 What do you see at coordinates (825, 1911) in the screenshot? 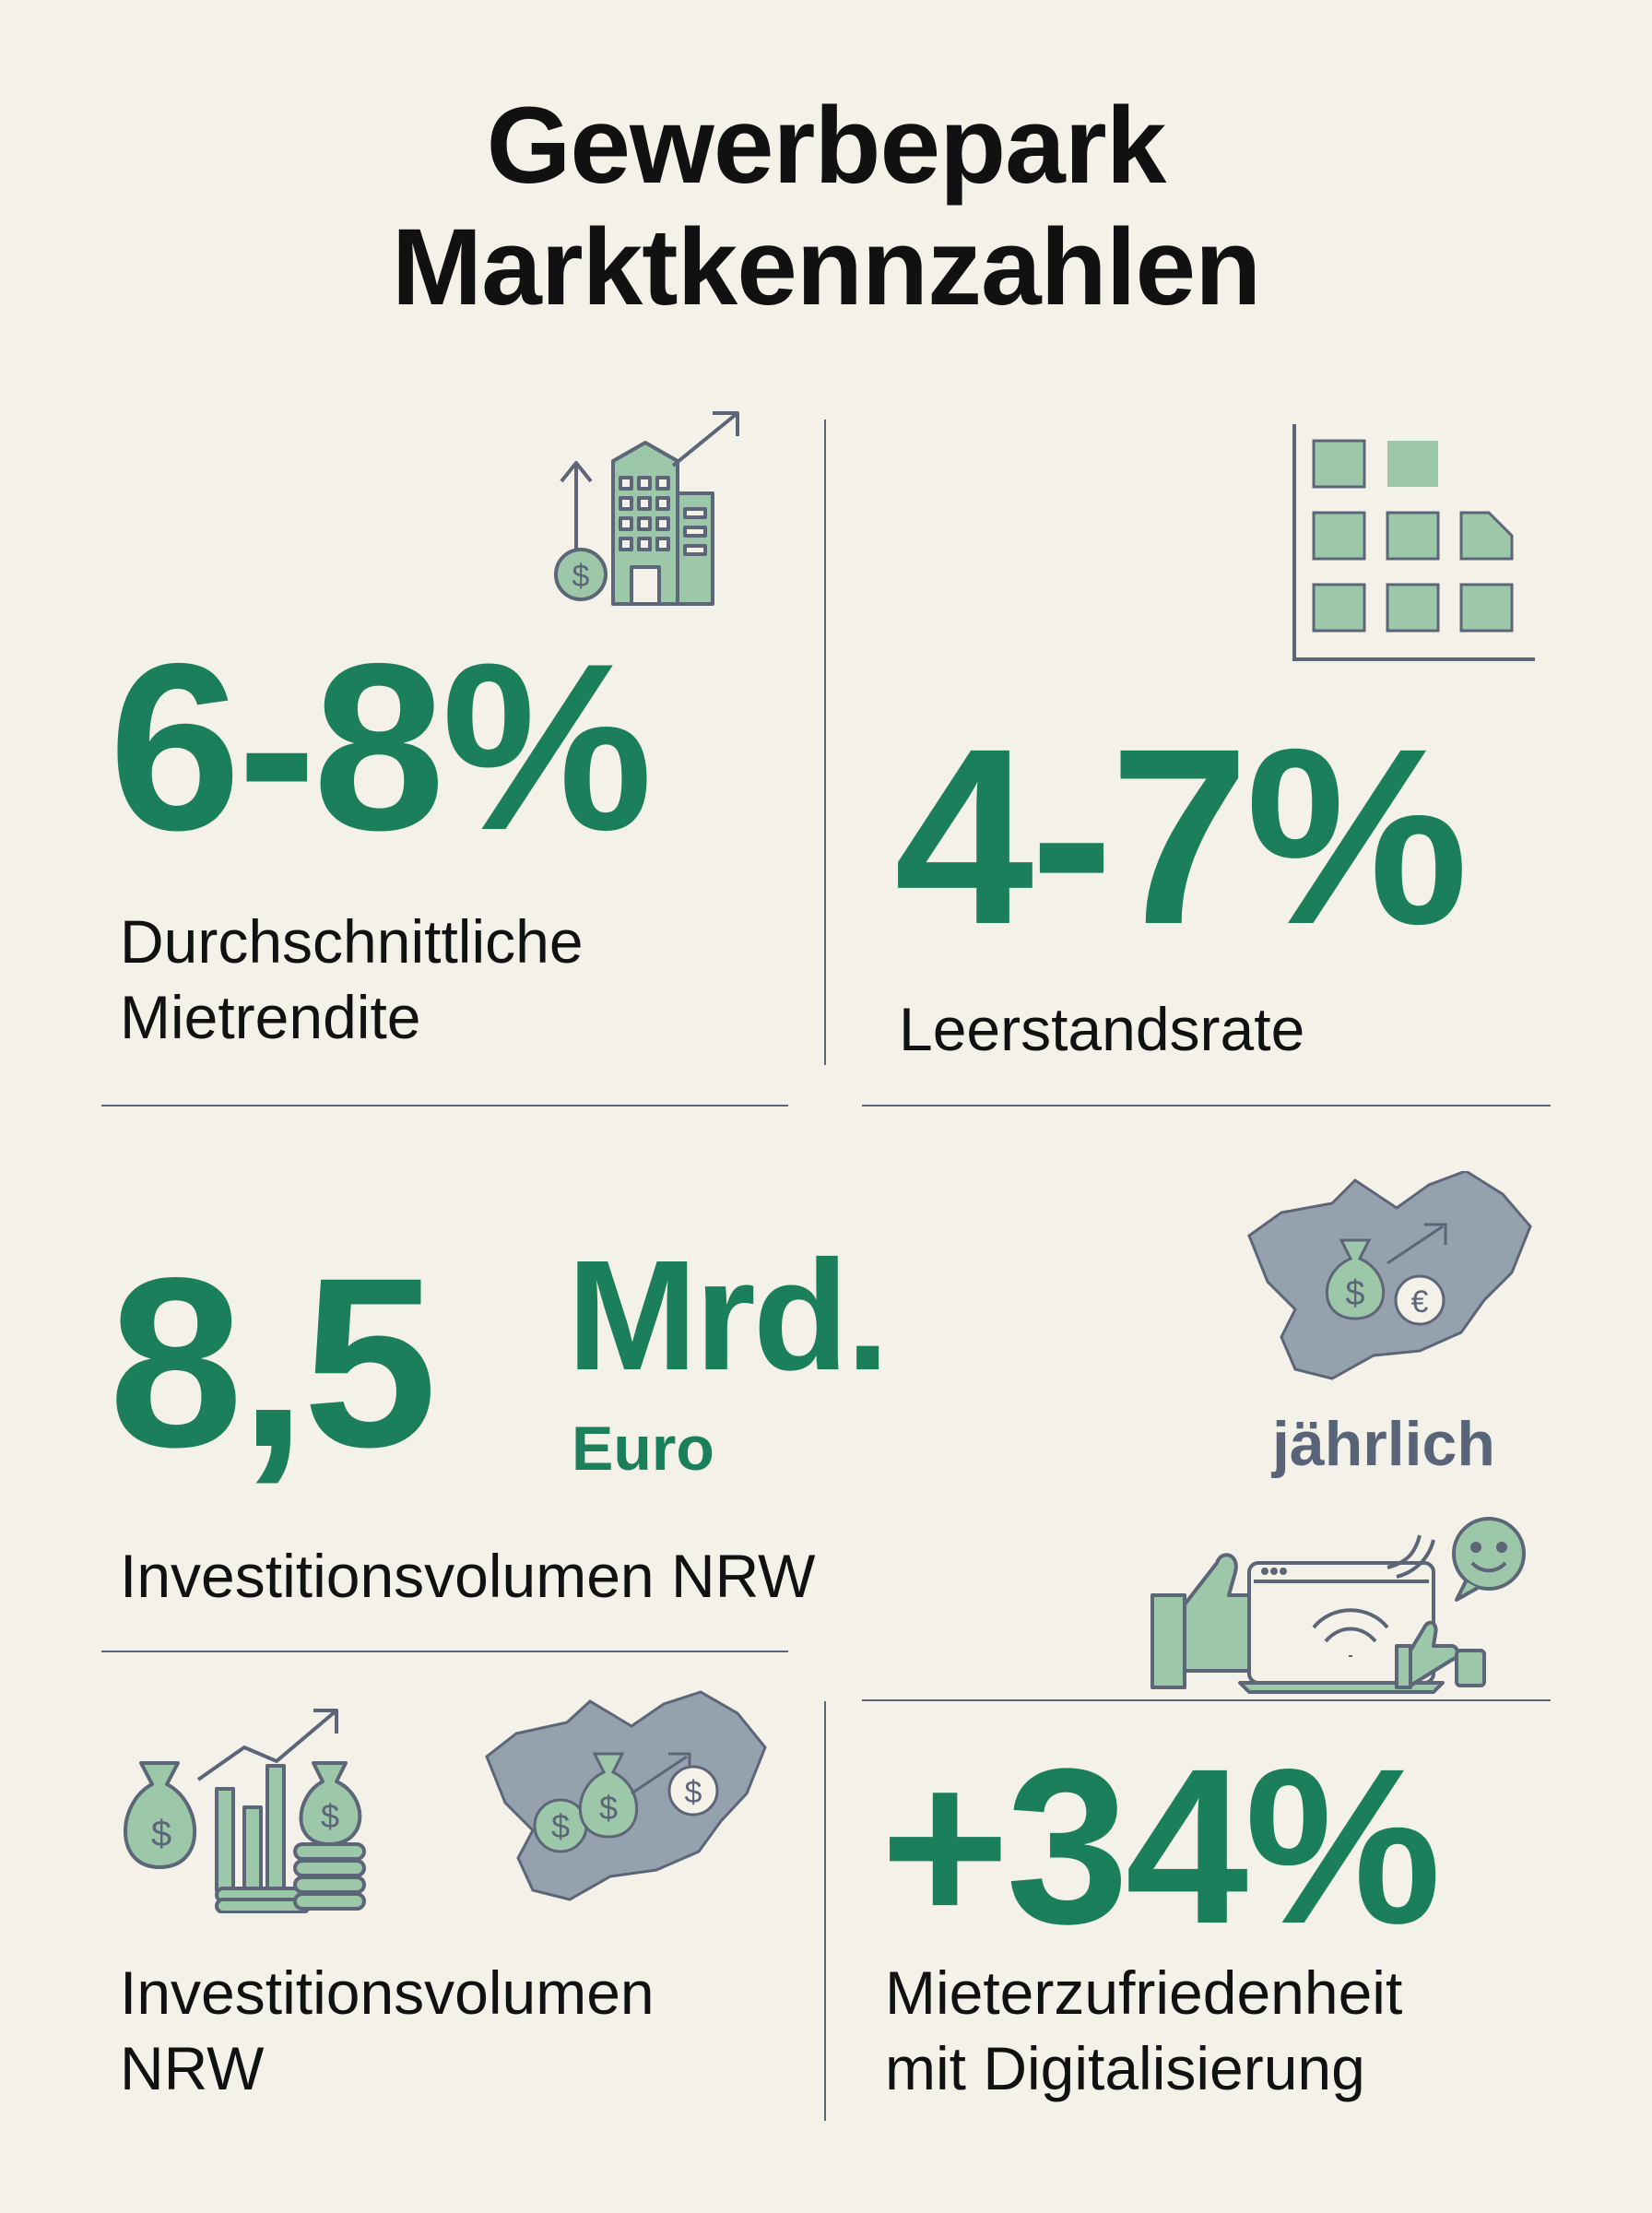
I see `divider-vertical-bottom` at bounding box center [825, 1911].